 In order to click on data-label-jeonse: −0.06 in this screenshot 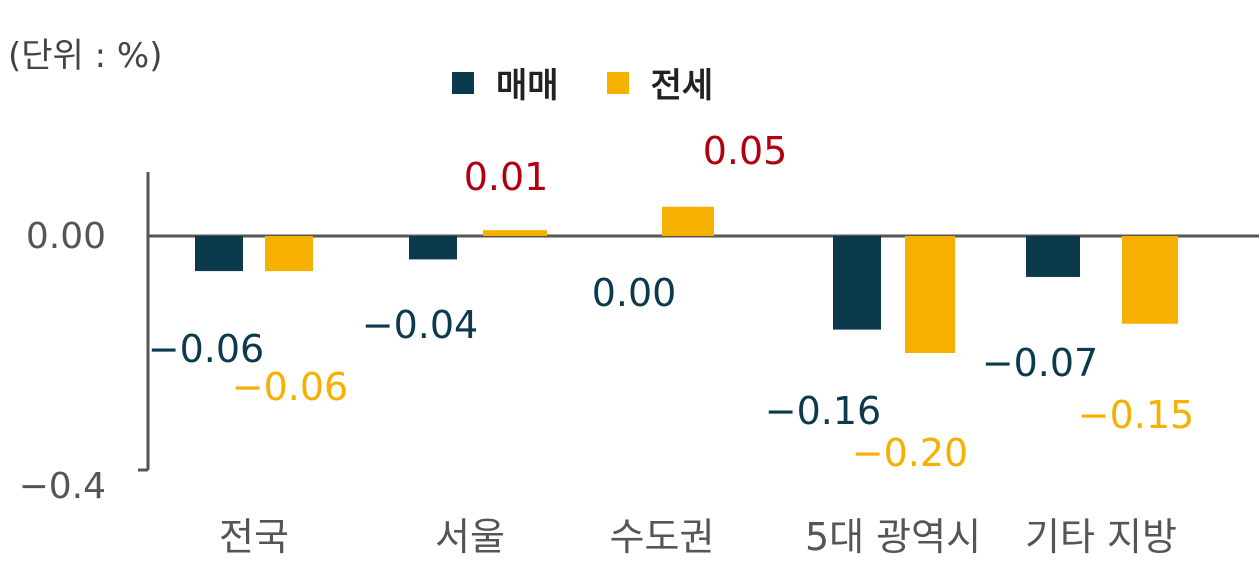, I will do `click(290, 387)`.